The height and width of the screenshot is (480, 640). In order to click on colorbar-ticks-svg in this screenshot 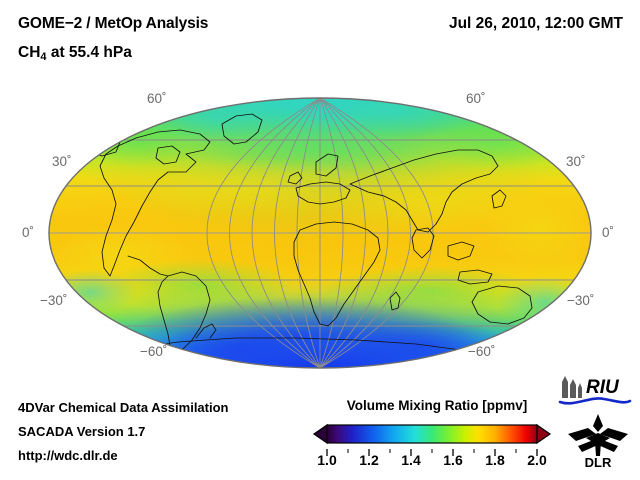, I will do `click(432, 452)`.